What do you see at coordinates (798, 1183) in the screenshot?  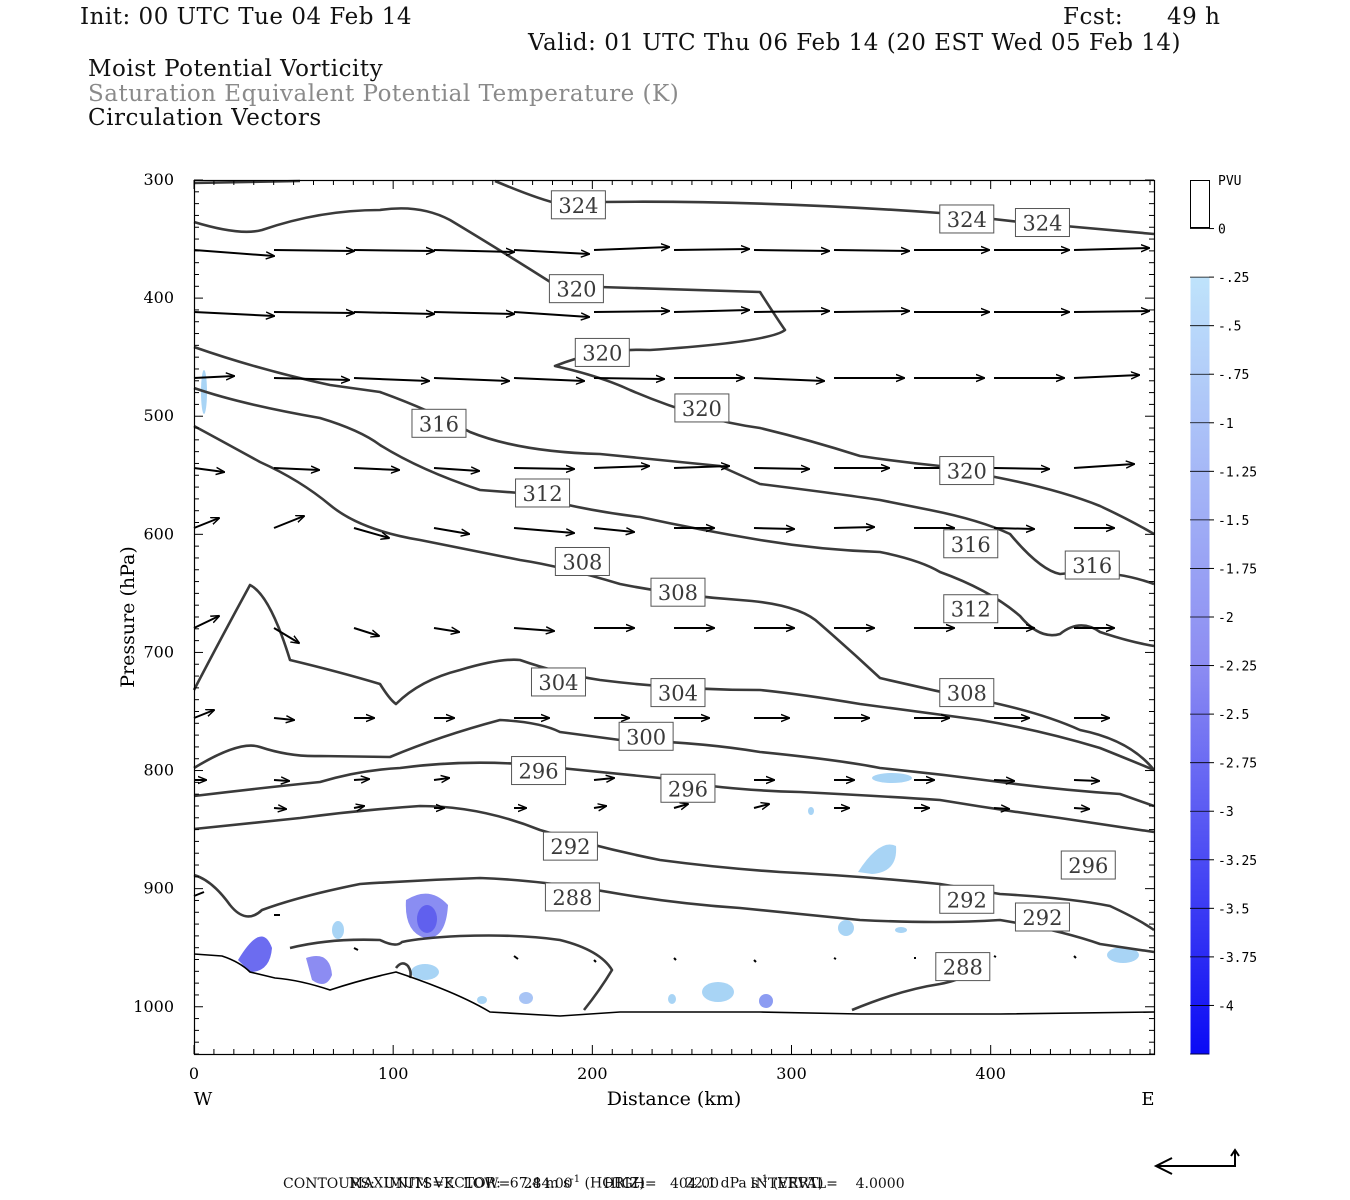 I see `vert-tag: (VERT)` at bounding box center [798, 1183].